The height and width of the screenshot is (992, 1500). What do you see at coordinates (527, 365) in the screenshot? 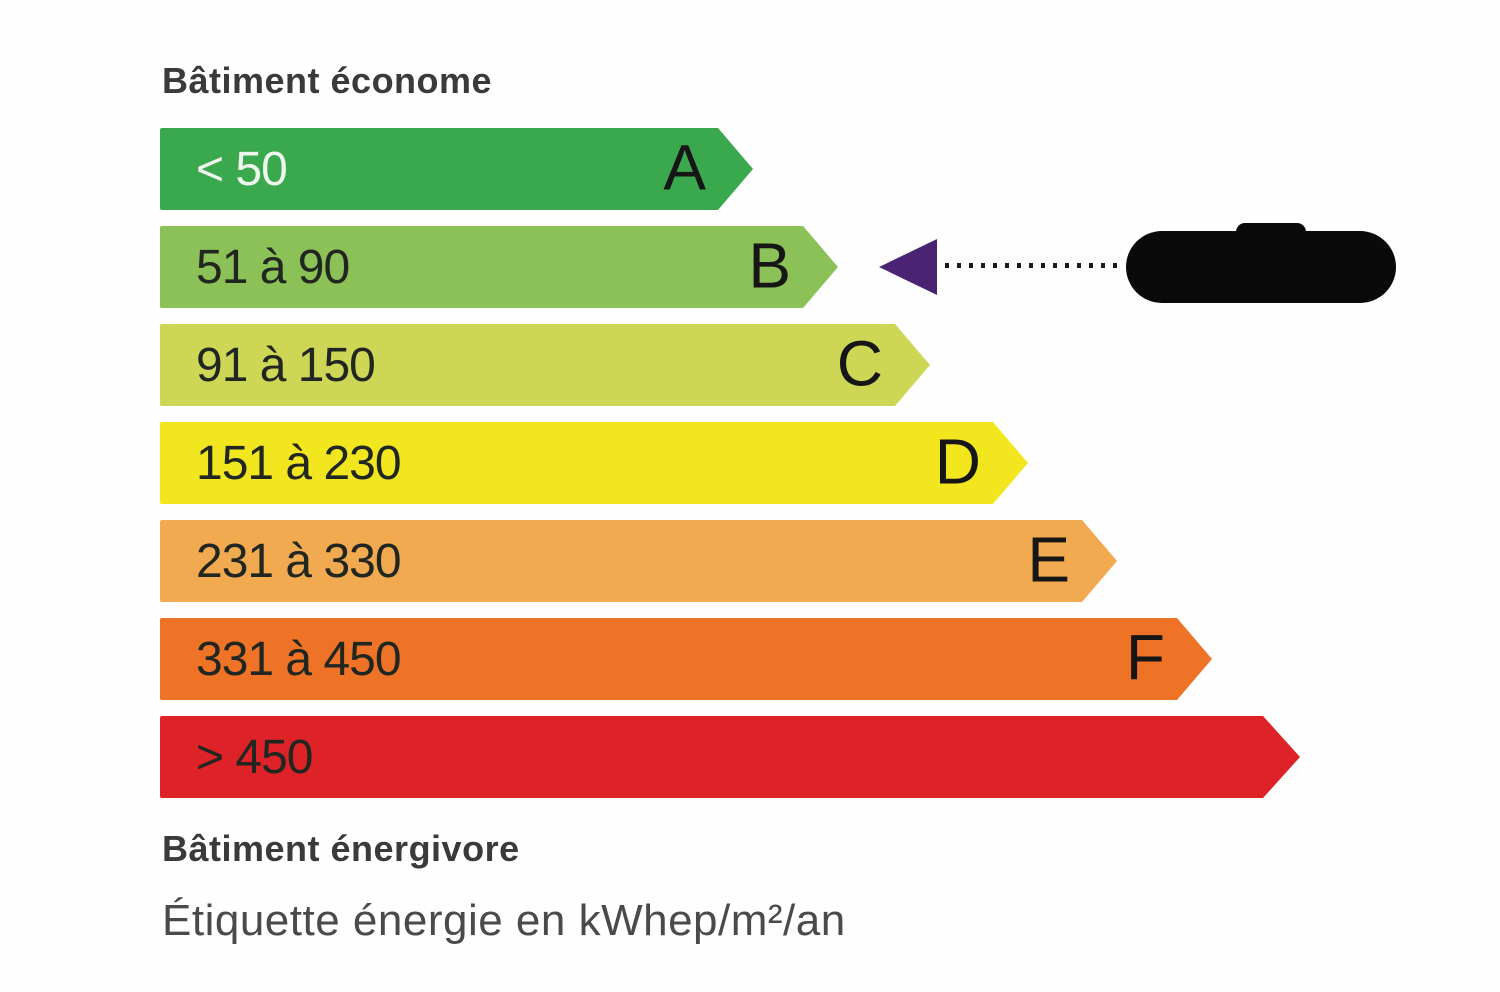
I see `energy-band-c-bar: 91 à 150 C` at bounding box center [527, 365].